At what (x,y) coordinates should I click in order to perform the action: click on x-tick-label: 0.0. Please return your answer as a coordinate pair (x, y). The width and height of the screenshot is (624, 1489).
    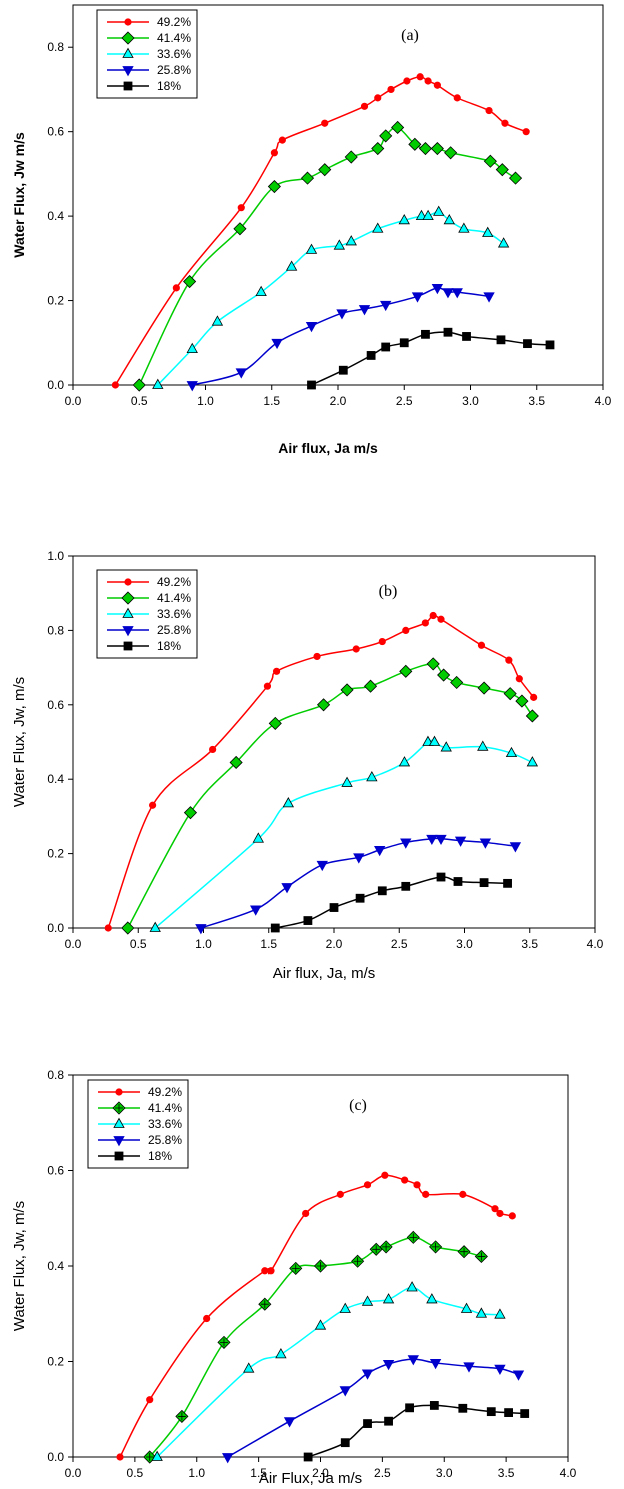
    Looking at the image, I should click on (73, 944).